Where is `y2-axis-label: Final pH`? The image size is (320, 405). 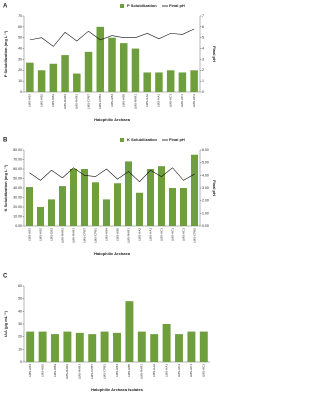
y2-axis-label: Final pH is located at coordinates (214, 188).